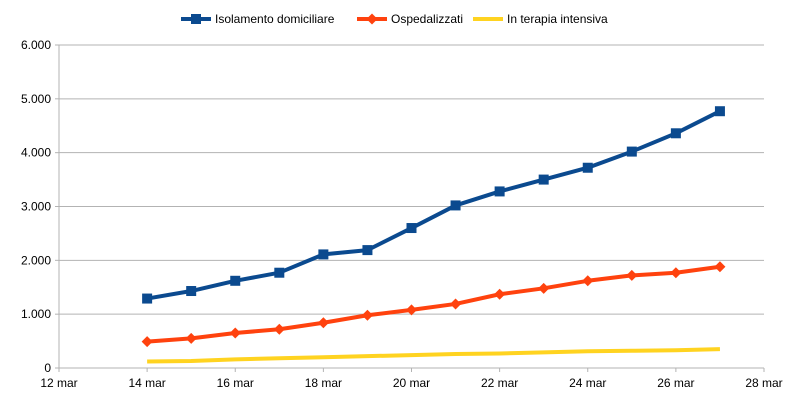  Describe the element at coordinates (323, 383) in the screenshot. I see `x-tick-label: 18 mar` at that location.